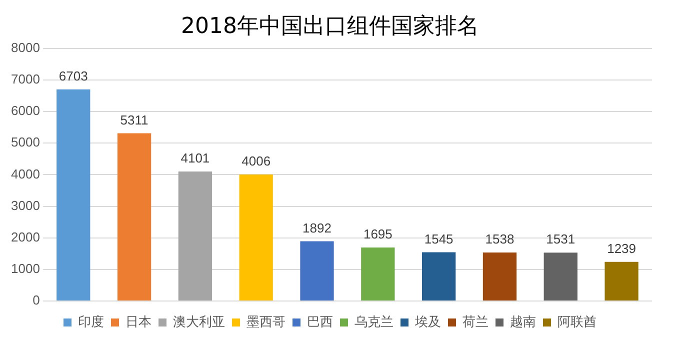  Describe the element at coordinates (91, 322) in the screenshot. I see `legend-label: 印度` at that location.